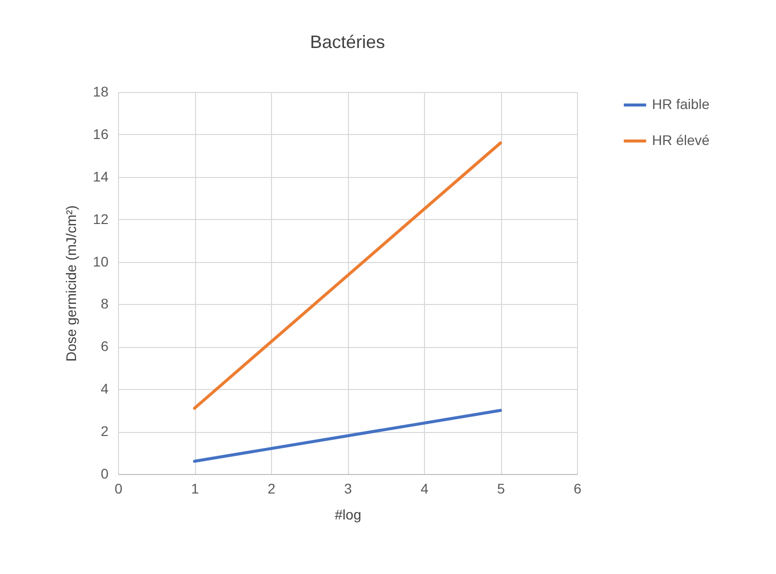 This screenshot has height=574, width=776. I want to click on y-tick-label: 4, so click(104, 388).